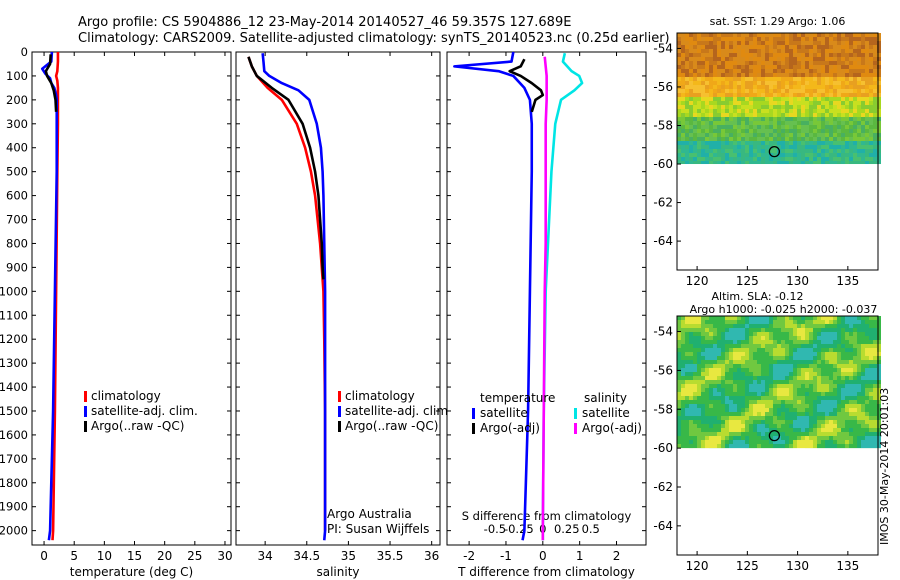  What do you see at coordinates (14, 483) in the screenshot?
I see `y-tick-label: 1800` at bounding box center [14, 483].